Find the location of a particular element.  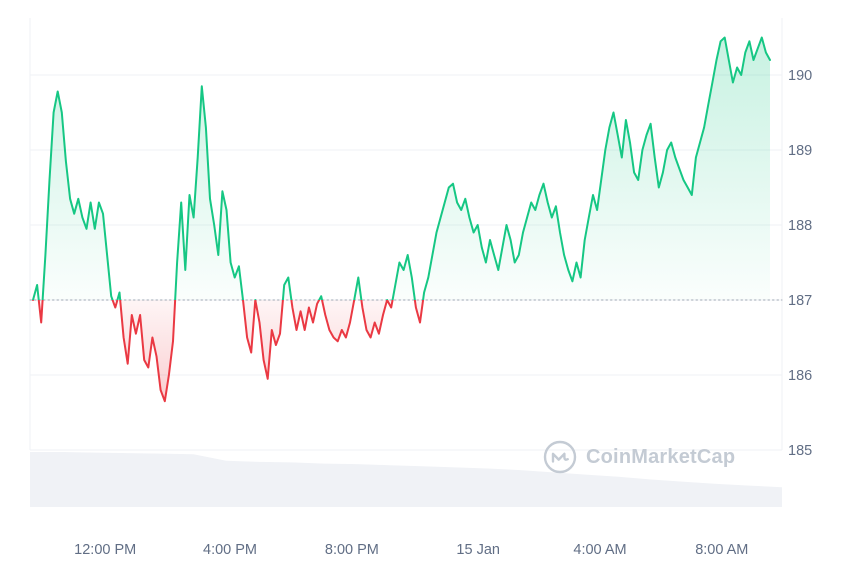

x-axis-label: 4:00 PM is located at coordinates (230, 550).